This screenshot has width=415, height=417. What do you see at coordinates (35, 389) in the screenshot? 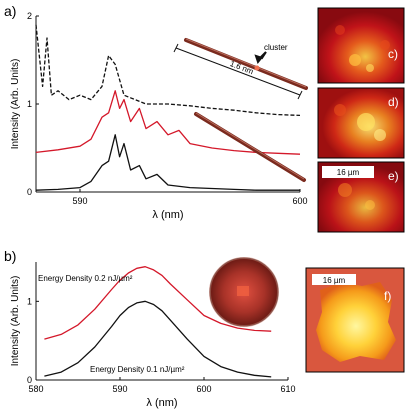
I see `x-tick-label: 580` at bounding box center [35, 389].